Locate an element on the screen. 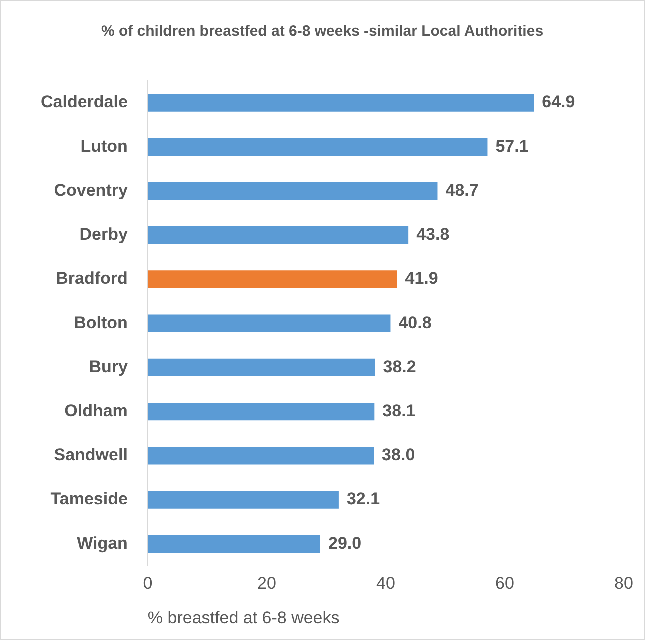 This screenshot has height=640, width=645. x-axis-title: % breastfed at 6-8 weeks is located at coordinates (244, 618).